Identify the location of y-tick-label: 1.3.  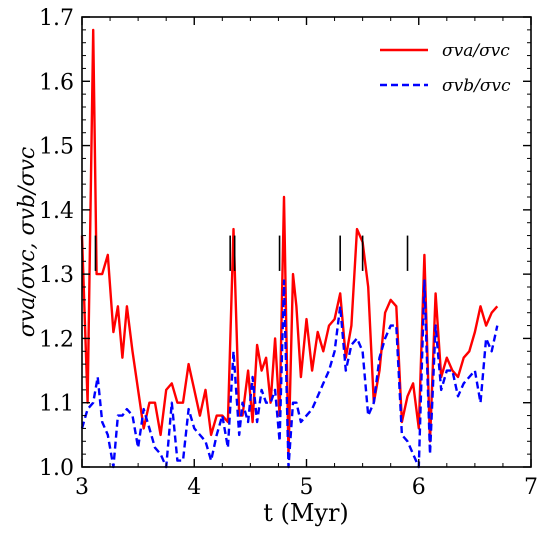
(56, 275).